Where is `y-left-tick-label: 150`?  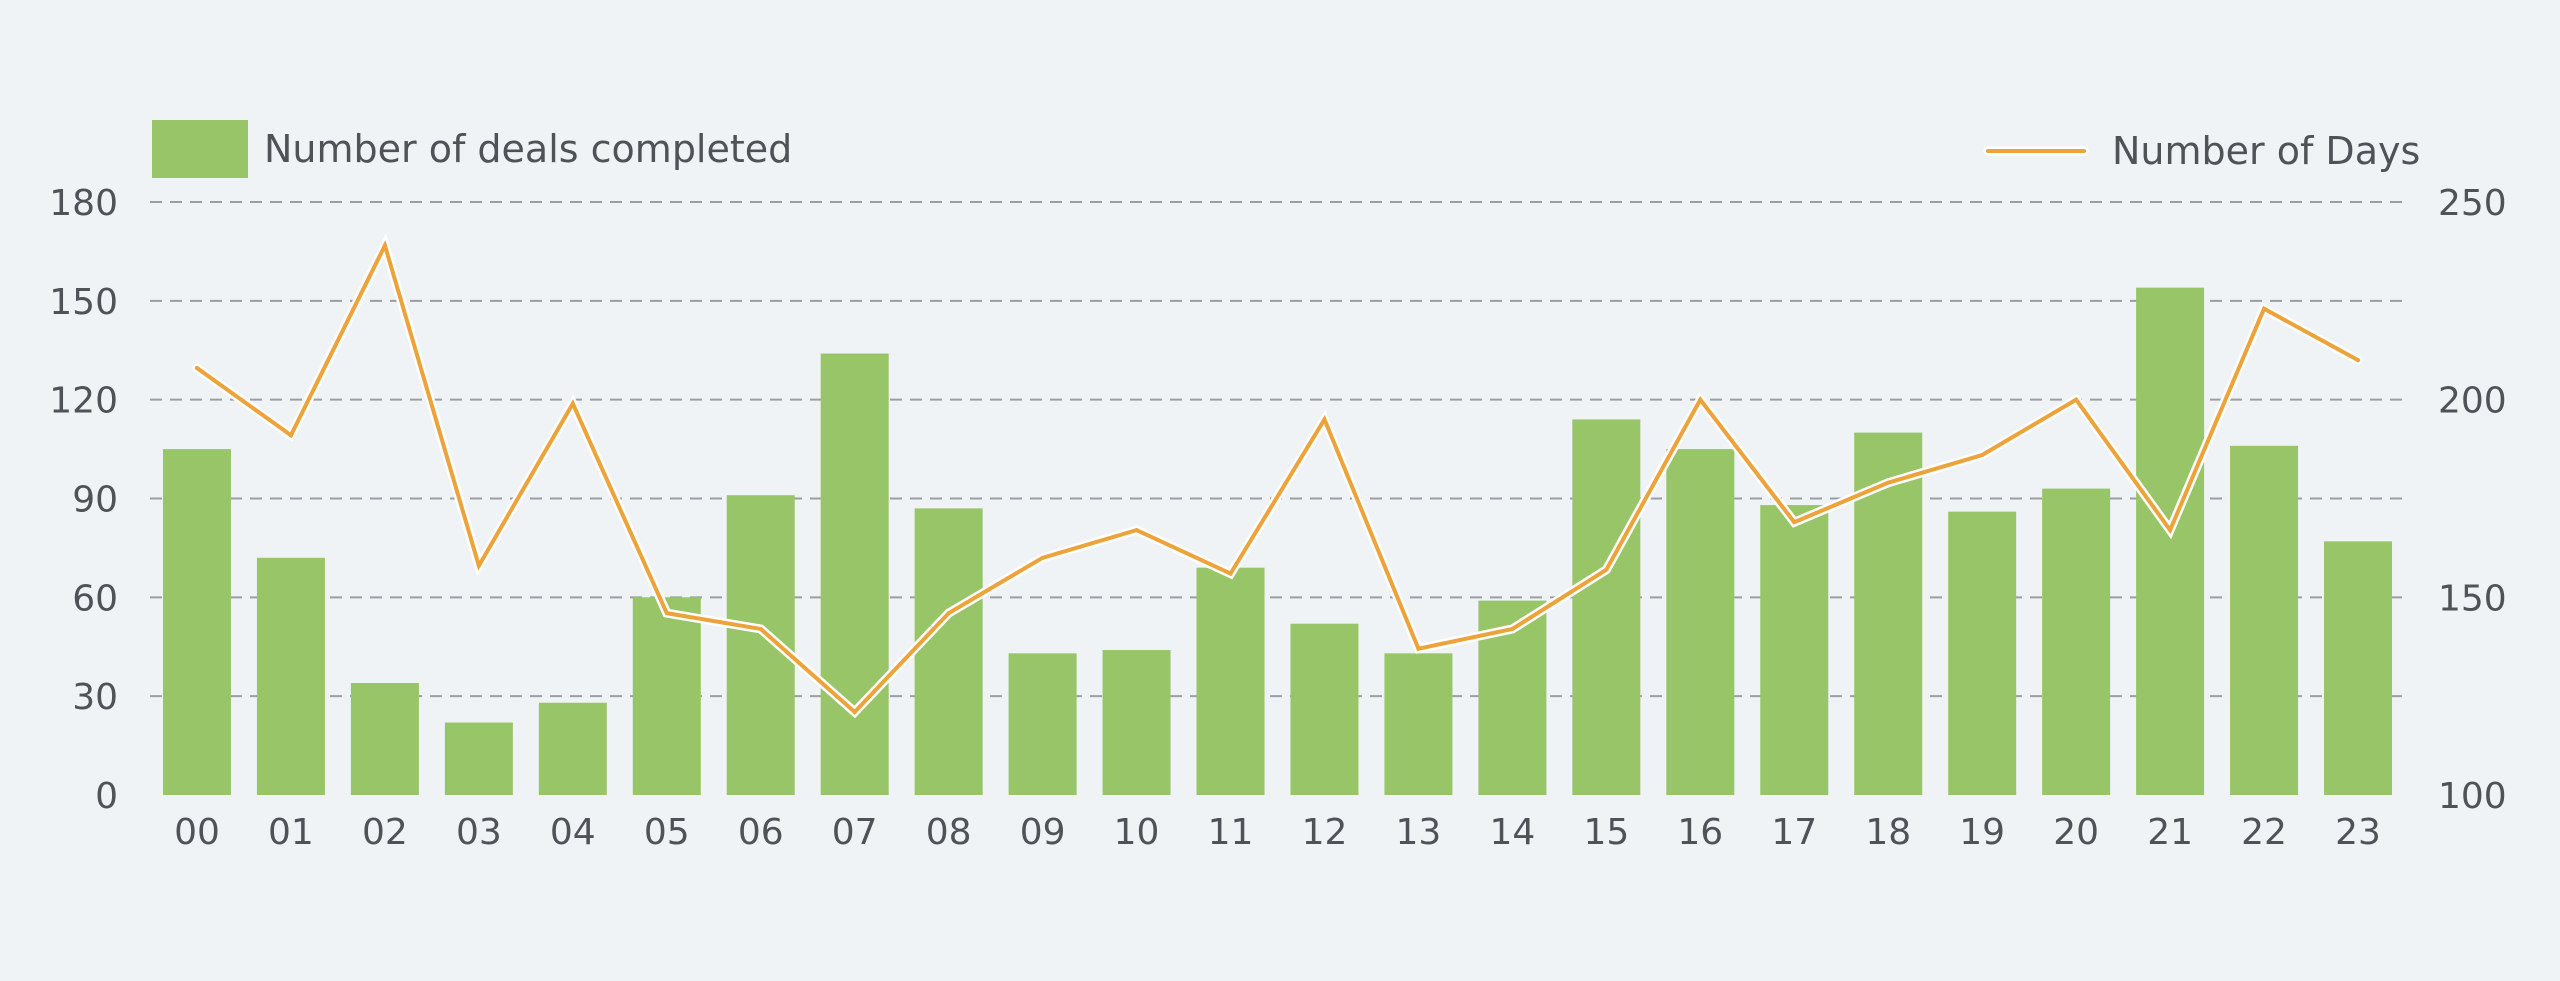 y-left-tick-label: 150 is located at coordinates (83, 302).